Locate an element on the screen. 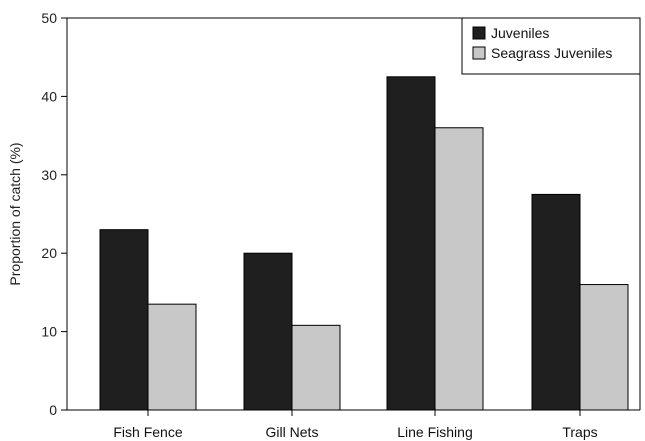 This screenshot has height=441, width=645. bar-juveniles-traps is located at coordinates (556, 302).